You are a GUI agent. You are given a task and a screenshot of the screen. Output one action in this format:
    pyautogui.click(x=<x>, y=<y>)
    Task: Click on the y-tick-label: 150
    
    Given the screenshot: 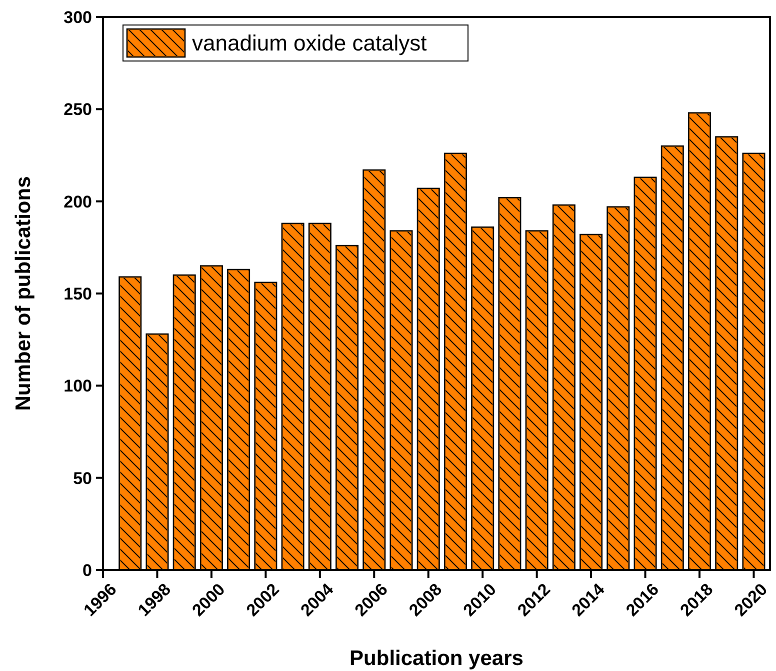 What is the action you would take?
    pyautogui.click(x=78, y=294)
    